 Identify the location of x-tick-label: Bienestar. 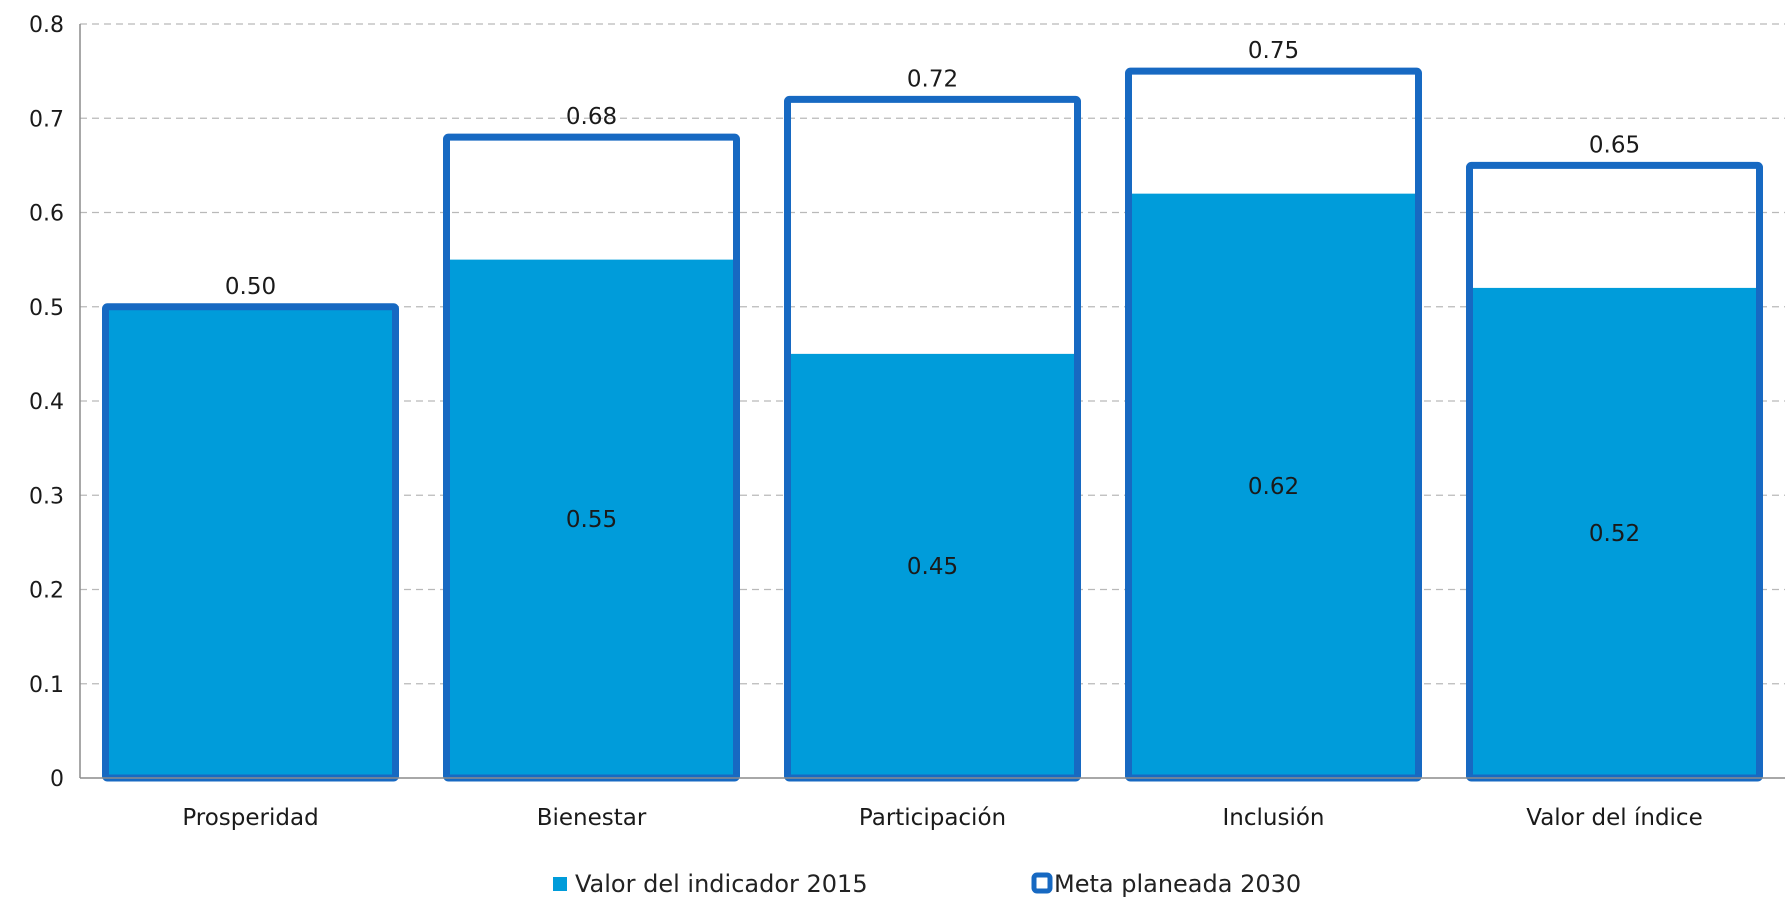
(592, 818).